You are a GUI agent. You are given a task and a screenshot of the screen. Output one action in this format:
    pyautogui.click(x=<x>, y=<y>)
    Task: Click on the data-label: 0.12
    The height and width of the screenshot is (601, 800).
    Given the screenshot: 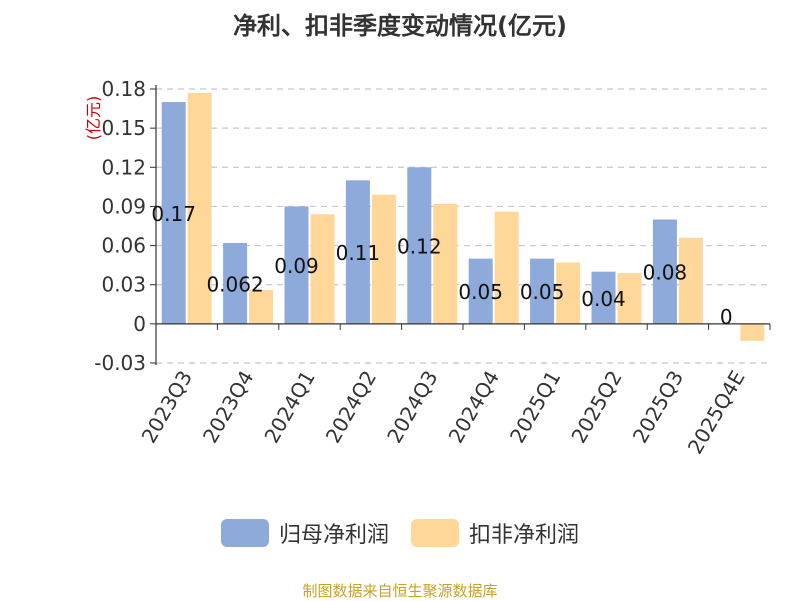 What is the action you would take?
    pyautogui.click(x=419, y=247)
    